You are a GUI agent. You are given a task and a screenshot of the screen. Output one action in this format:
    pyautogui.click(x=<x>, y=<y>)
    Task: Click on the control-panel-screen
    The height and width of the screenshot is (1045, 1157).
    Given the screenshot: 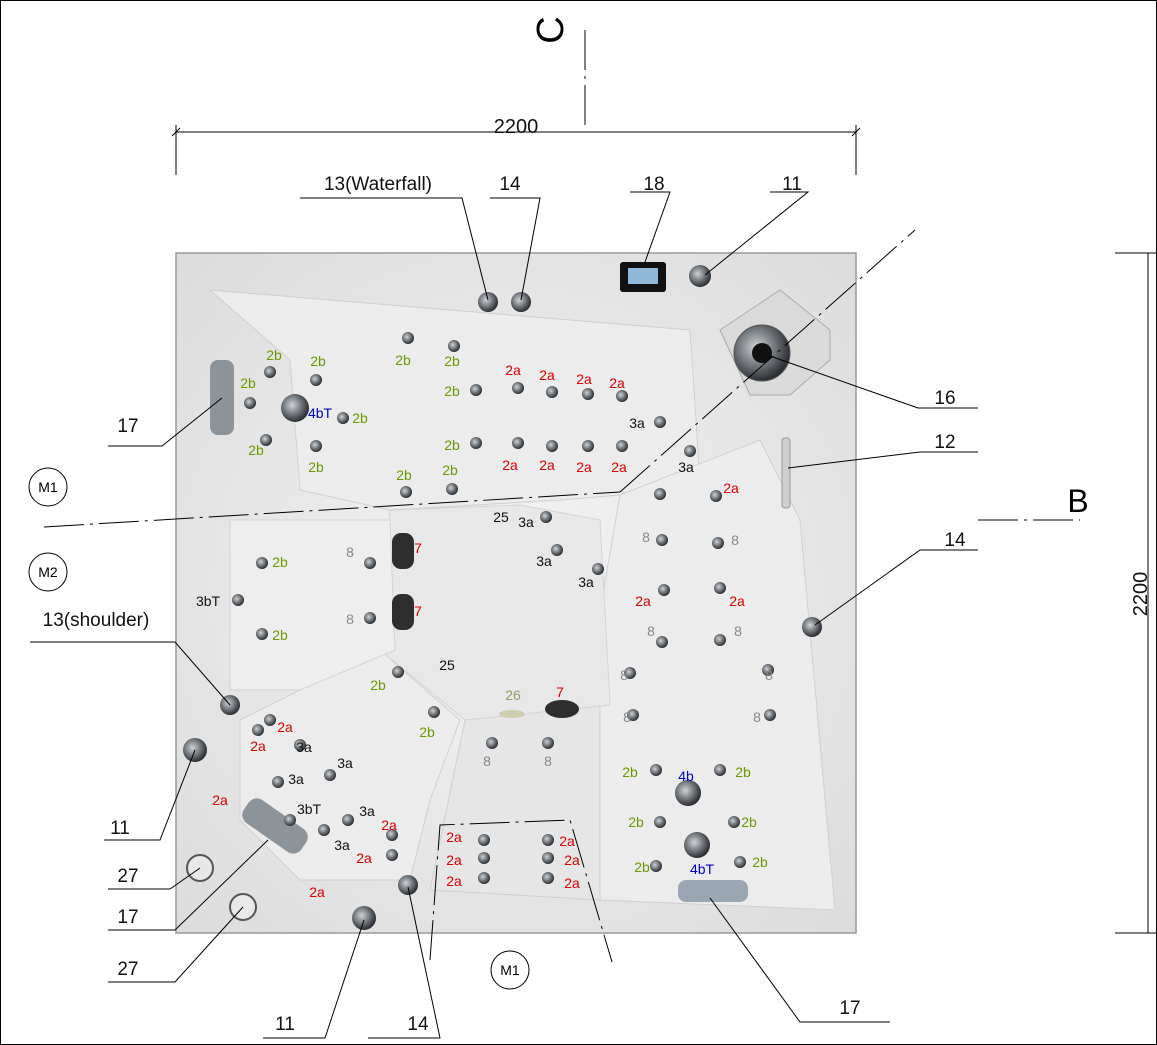 What is the action you would take?
    pyautogui.click(x=643, y=276)
    